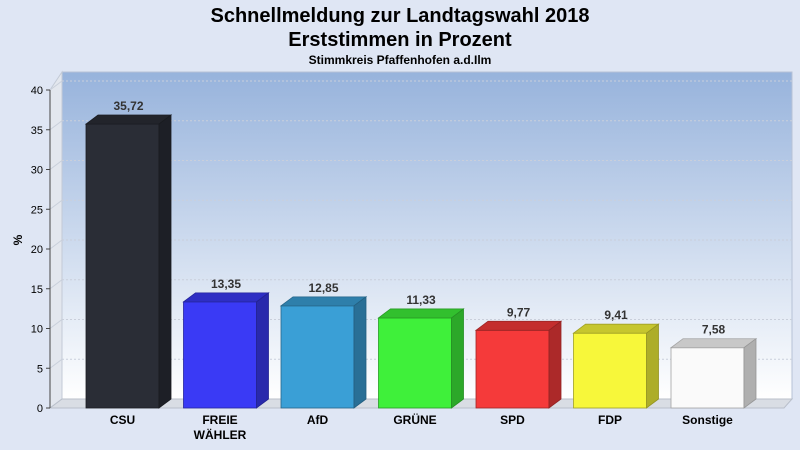 Image resolution: width=800 pixels, height=450 pixels. What do you see at coordinates (323, 288) in the screenshot?
I see `bar-value-label: 12,85` at bounding box center [323, 288].